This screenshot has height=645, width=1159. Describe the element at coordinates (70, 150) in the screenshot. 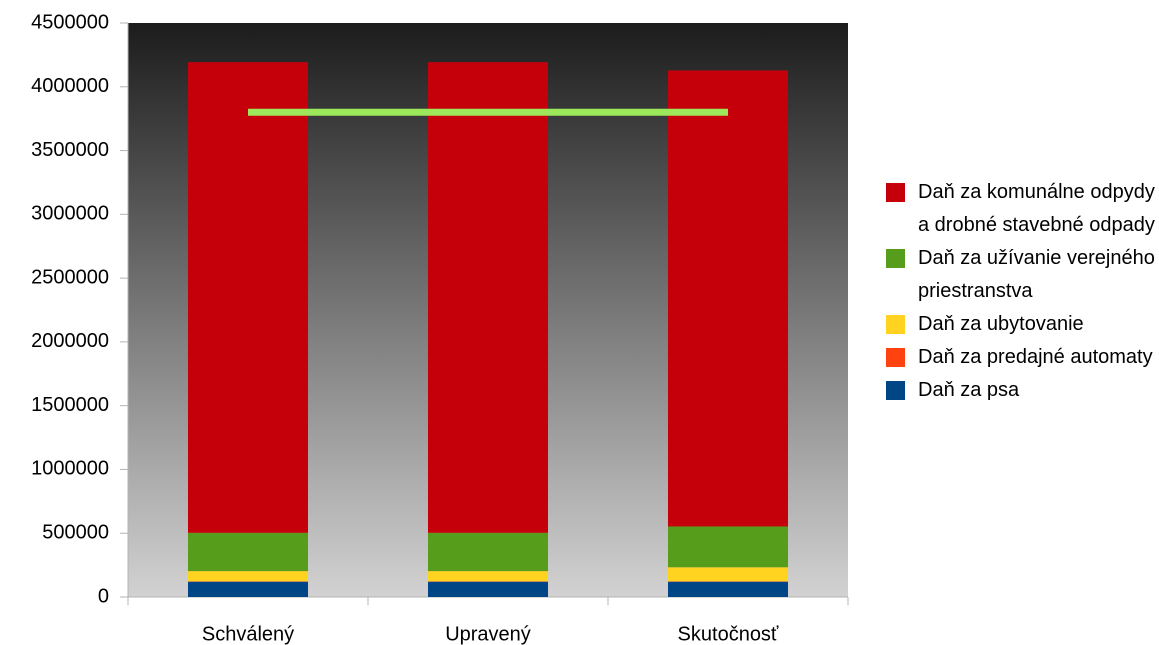

I see `y-tick-label: 3500000` at that location.